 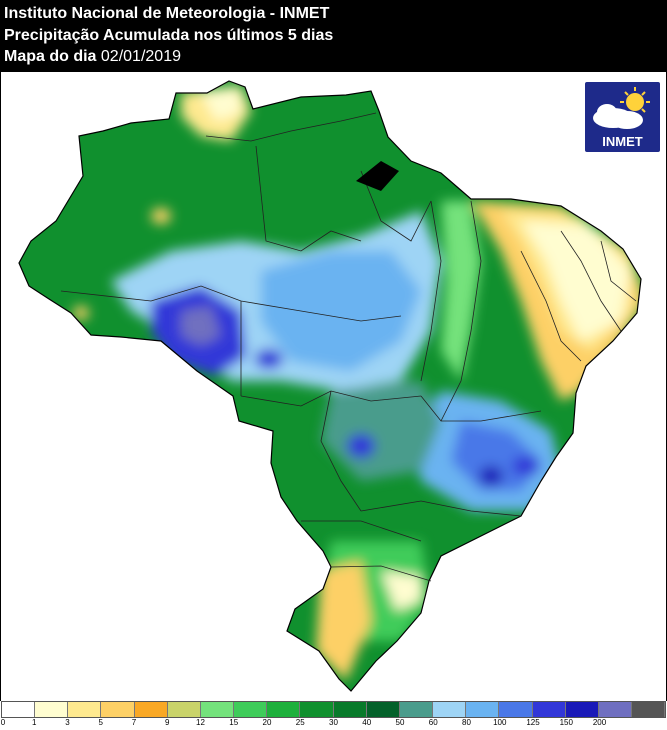 What do you see at coordinates (621, 108) in the screenshot?
I see `sun-cloud-icon` at bounding box center [621, 108].